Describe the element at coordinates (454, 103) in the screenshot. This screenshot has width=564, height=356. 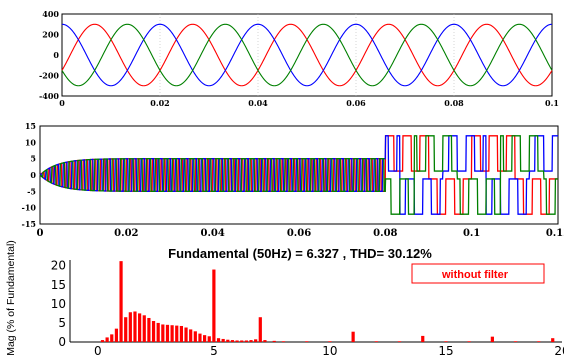
I see `voltage-x-tick: 0.08` at that location.